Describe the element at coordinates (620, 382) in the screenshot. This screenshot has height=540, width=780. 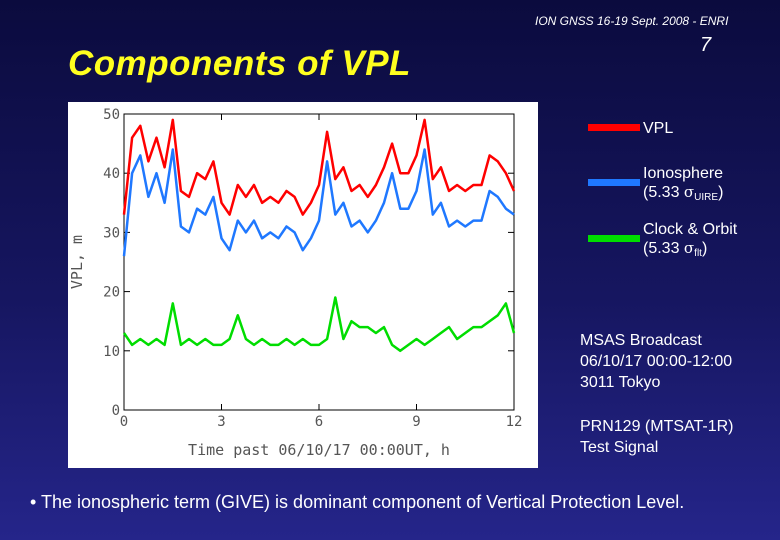
I see `broadcast-line: 3011 Tokyo` at that location.